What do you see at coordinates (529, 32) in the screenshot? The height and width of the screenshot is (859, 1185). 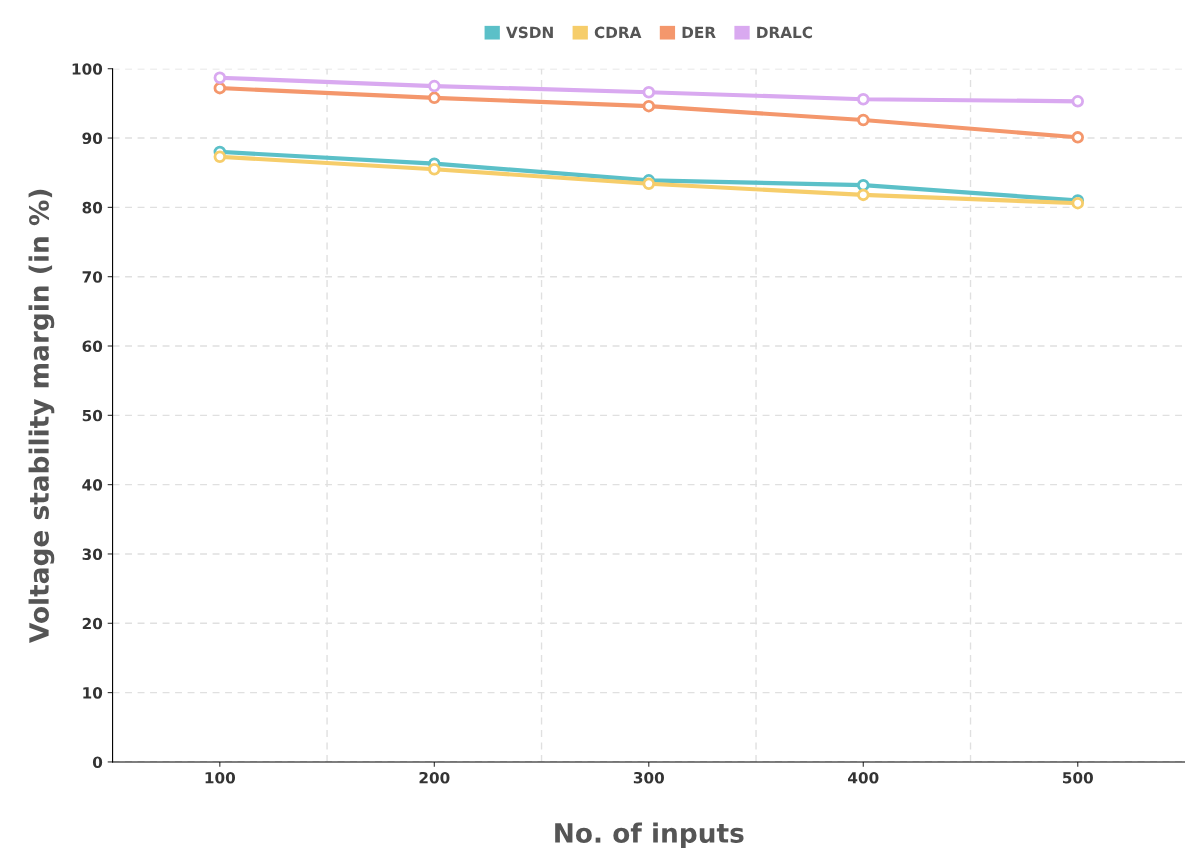 I see `legend-label: VSDN` at bounding box center [529, 32].